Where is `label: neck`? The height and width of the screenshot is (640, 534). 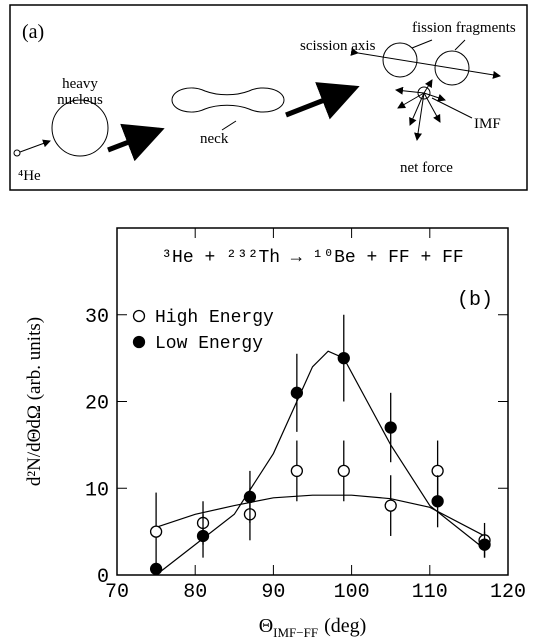
label: neck is located at coordinates (214, 139).